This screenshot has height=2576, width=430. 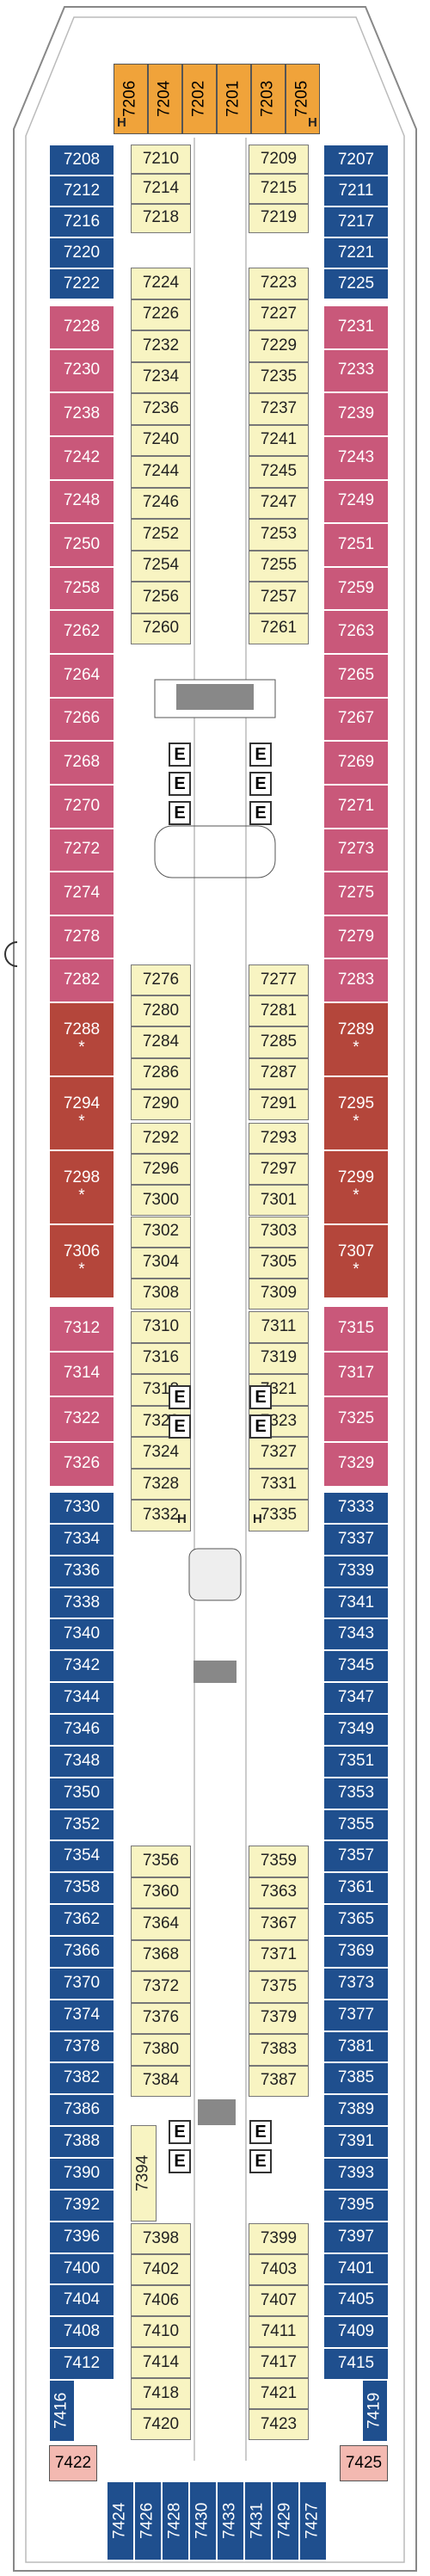 What do you see at coordinates (161, 218) in the screenshot?
I see `cabin: 7218` at bounding box center [161, 218].